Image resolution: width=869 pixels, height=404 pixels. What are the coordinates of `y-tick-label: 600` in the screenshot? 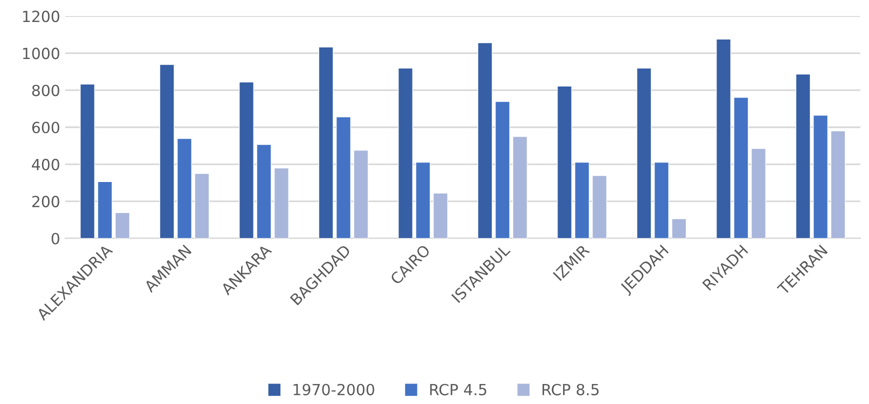 It's located at (46, 128).